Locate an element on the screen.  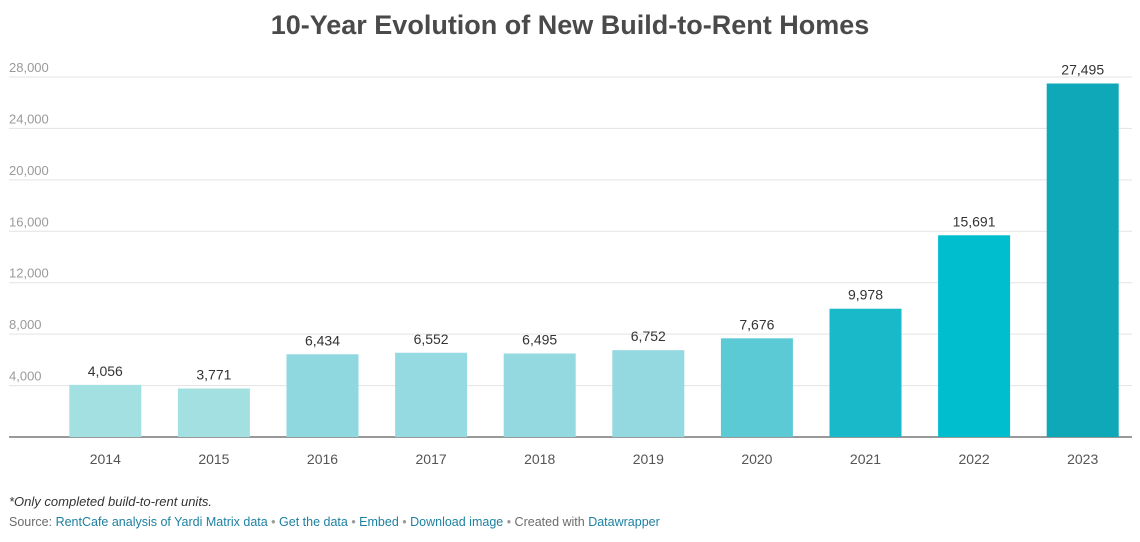
y-tick-label: 20,000 is located at coordinates (29, 170).